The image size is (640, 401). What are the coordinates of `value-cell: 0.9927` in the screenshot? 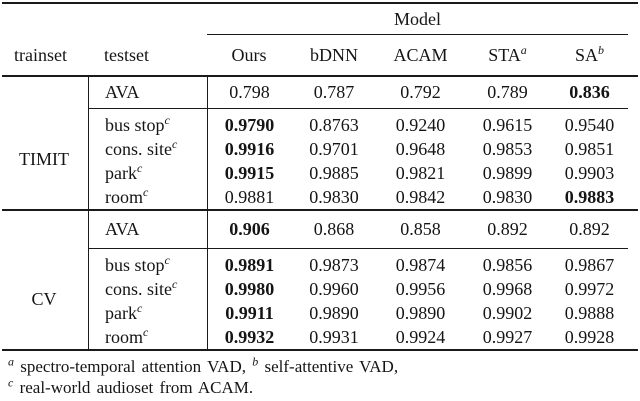 It's located at (507, 337).